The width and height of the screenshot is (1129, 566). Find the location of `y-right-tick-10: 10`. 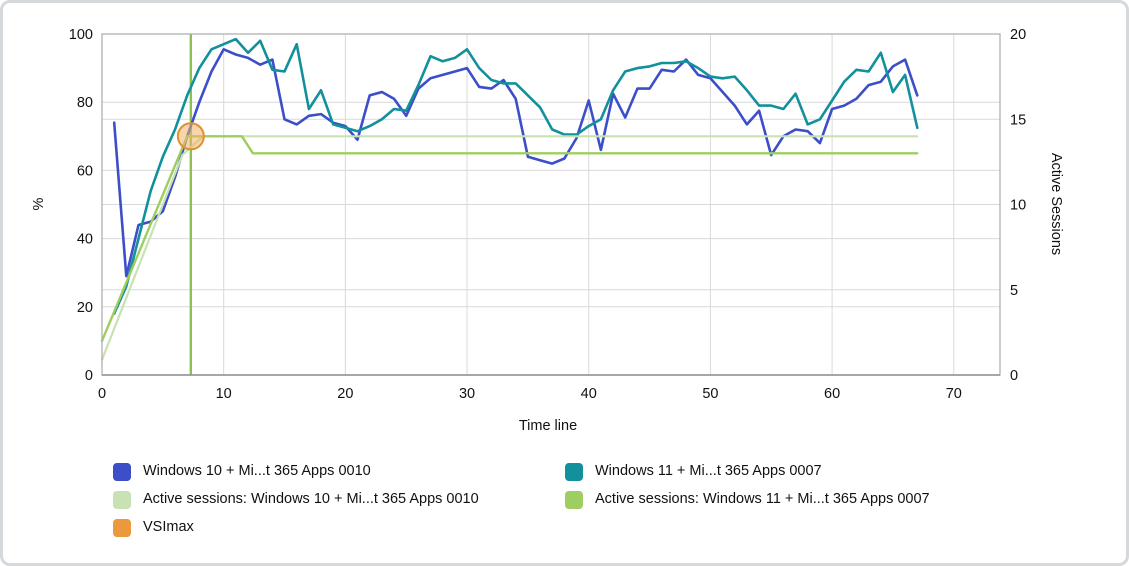

y-right-tick-10: 10 is located at coordinates (1018, 206).